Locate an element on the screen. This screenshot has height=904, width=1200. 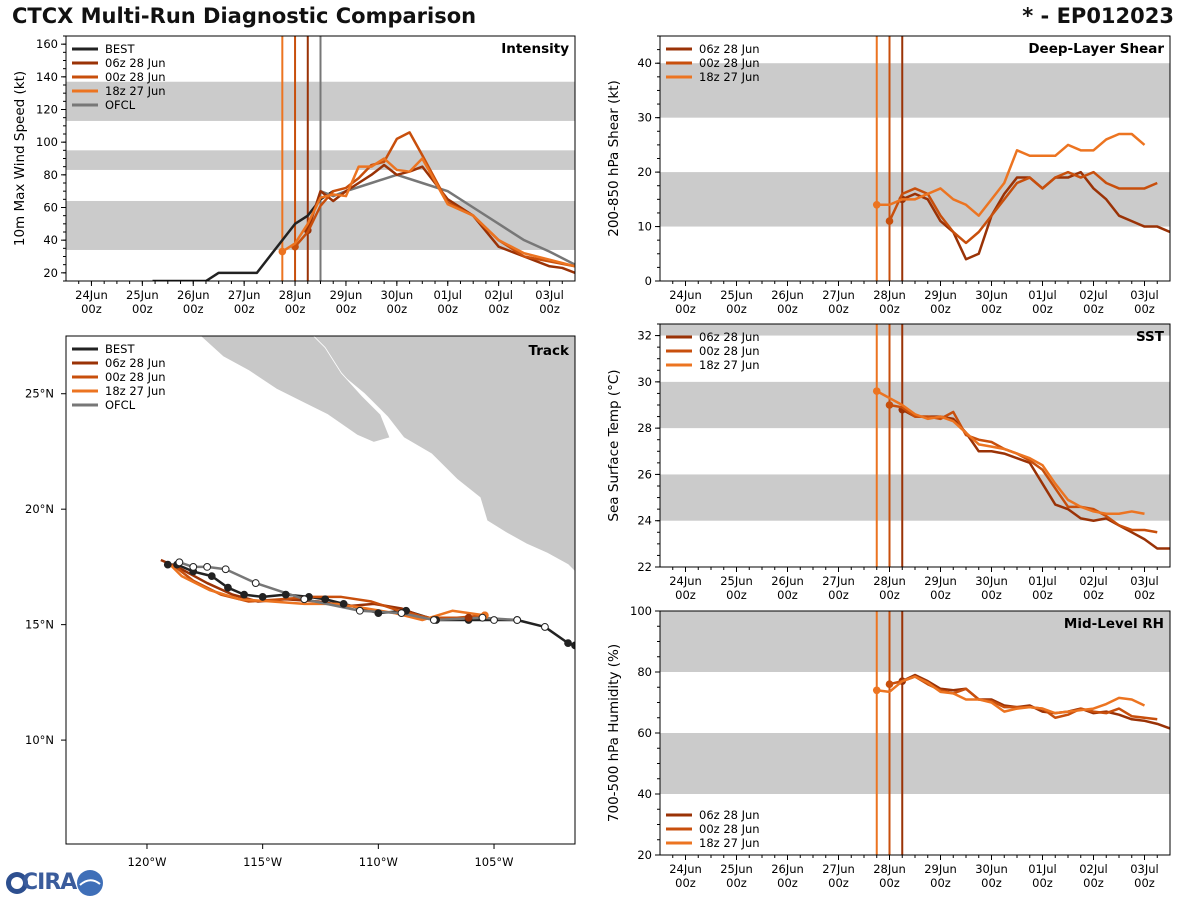
y-tick-label: 28 is located at coordinates (644, 428).